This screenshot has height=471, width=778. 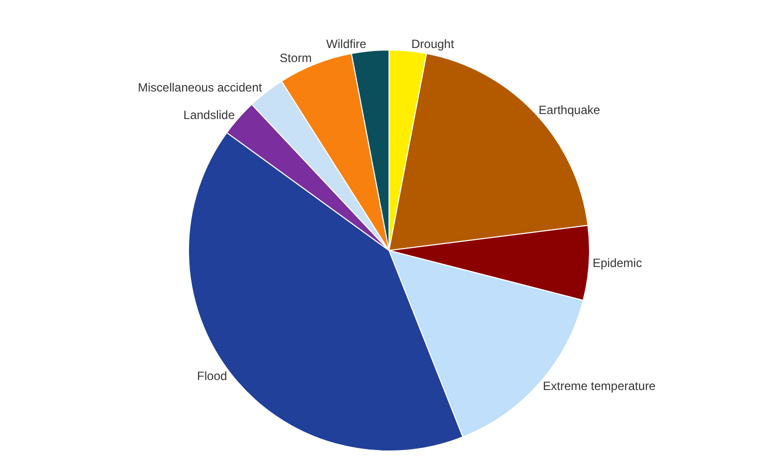 I want to click on slice-label: Storm, so click(x=296, y=58).